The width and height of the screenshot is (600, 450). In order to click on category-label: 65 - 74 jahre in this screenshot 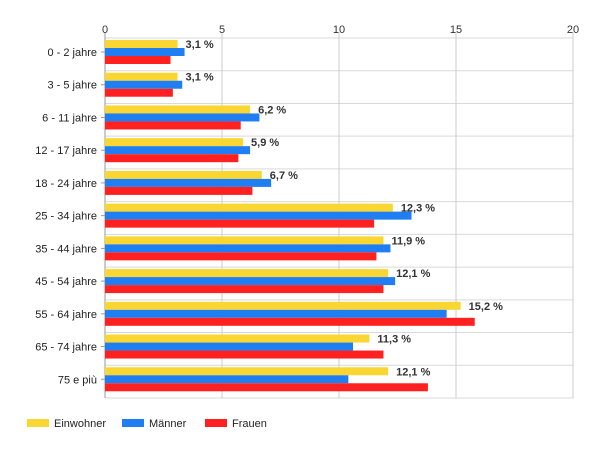, I will do `click(66, 348)`.